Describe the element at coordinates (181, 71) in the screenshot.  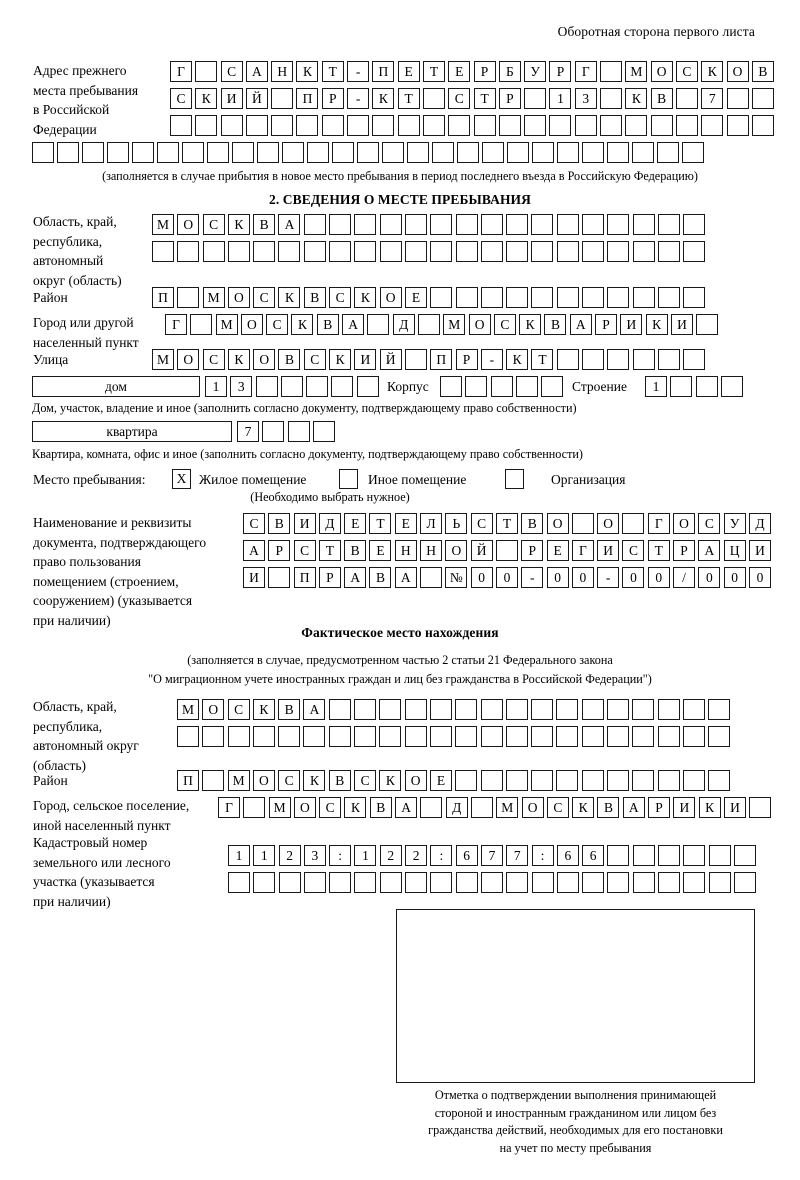
I see `prev-address-cell-r1-1: Г` at that location.